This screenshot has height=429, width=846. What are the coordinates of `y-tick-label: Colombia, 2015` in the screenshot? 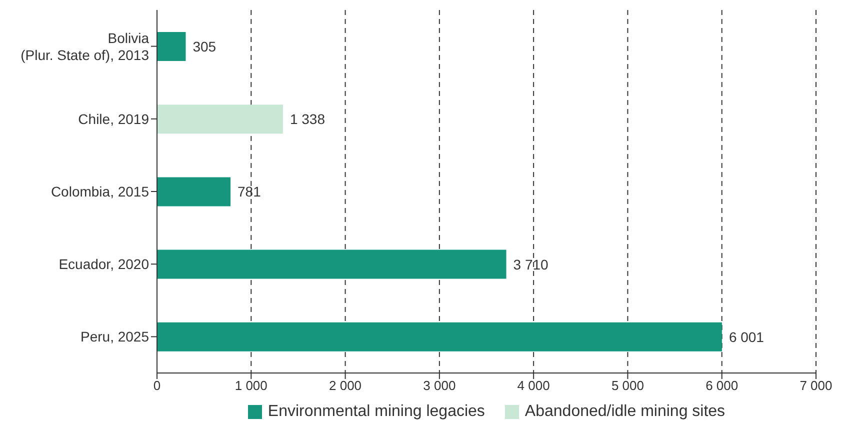 It's located at (100, 192).